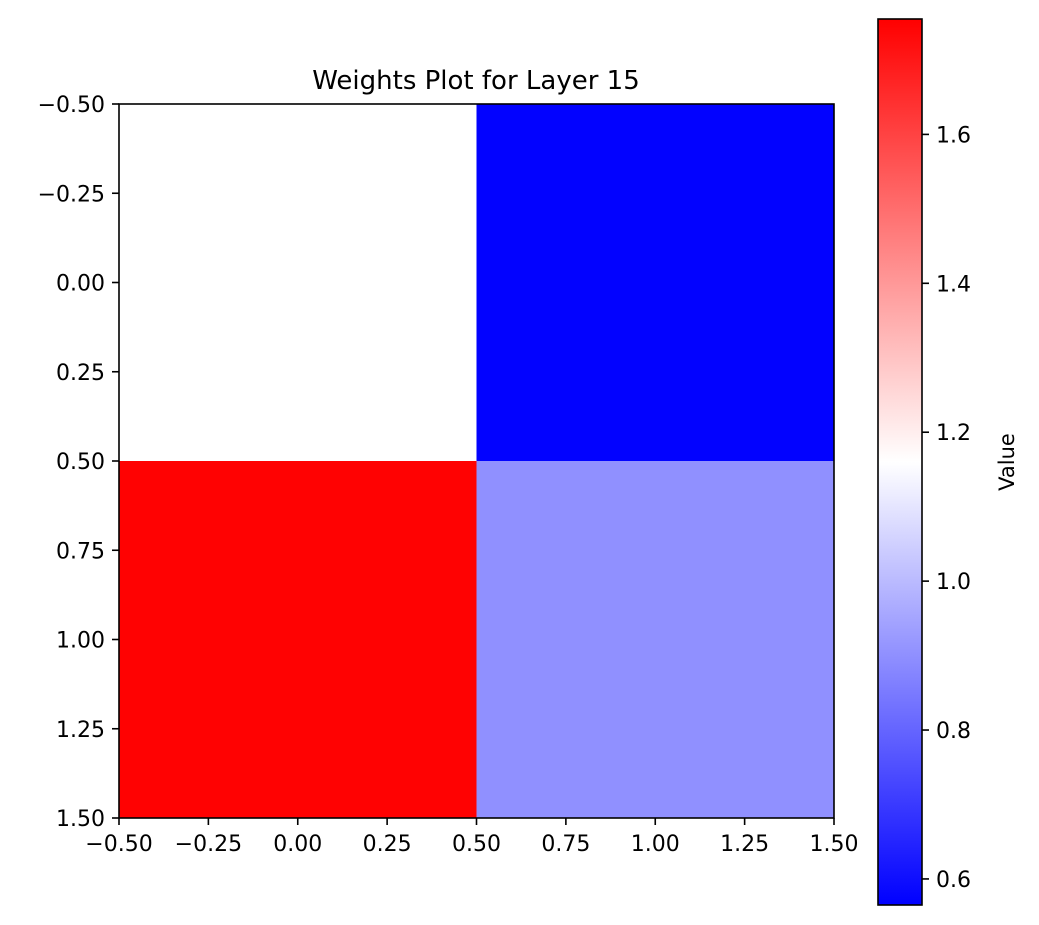 The width and height of the screenshot is (1039, 925). I want to click on y-tick-label: 1.50, so click(80, 819).